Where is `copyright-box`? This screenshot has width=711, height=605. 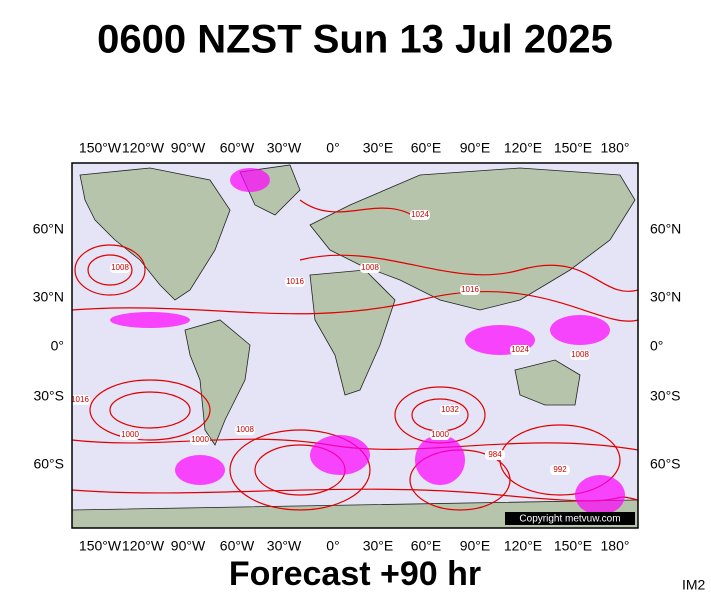
copyright-box is located at coordinates (570, 518).